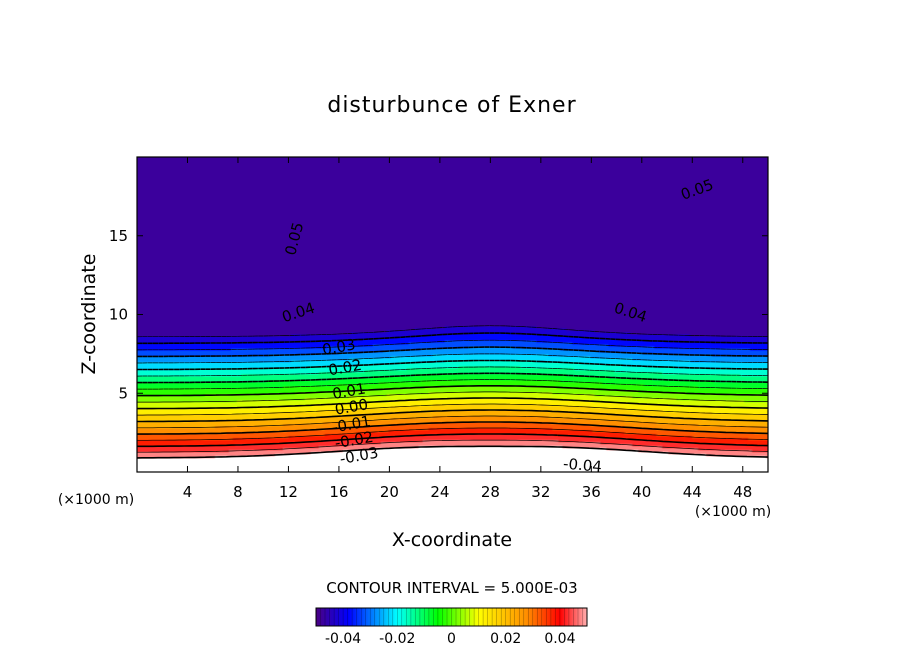  What do you see at coordinates (339, 347) in the screenshot?
I see `contour-label: 0.03` at bounding box center [339, 347].